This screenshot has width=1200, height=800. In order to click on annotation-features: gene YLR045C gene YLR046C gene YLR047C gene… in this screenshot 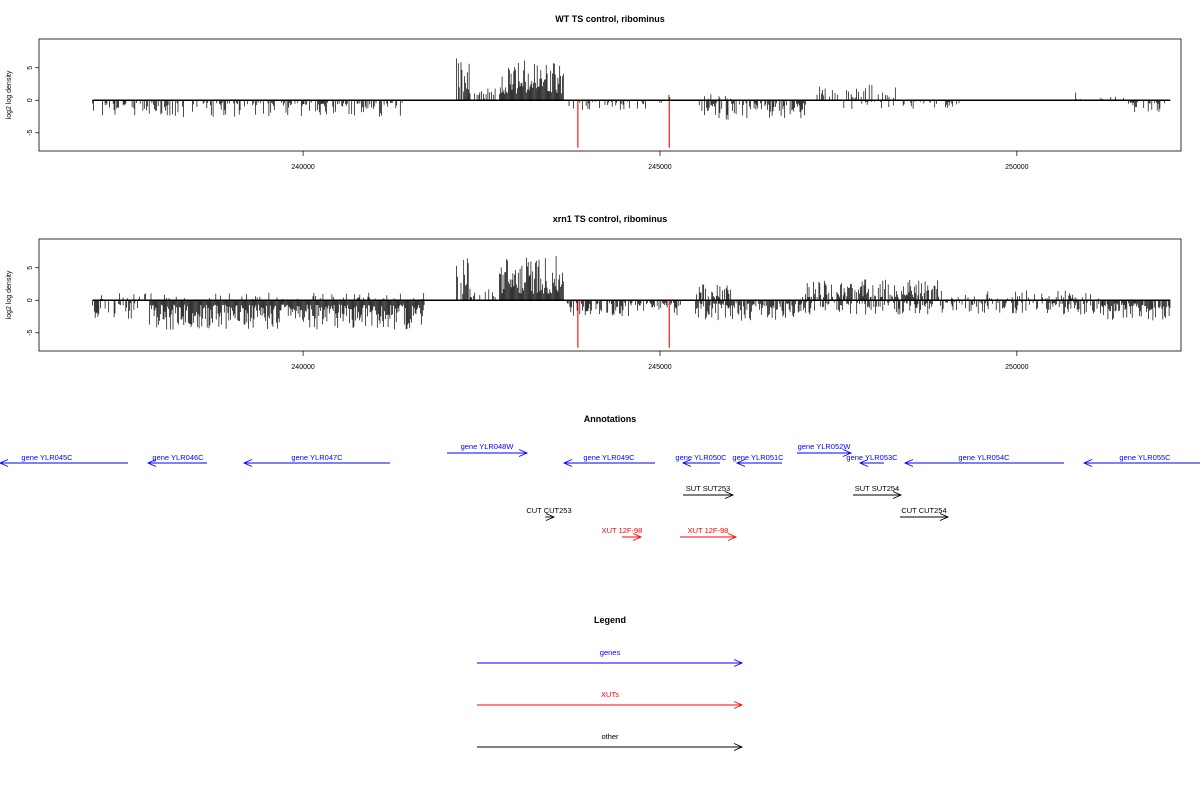, I will do `click(600, 491)`.